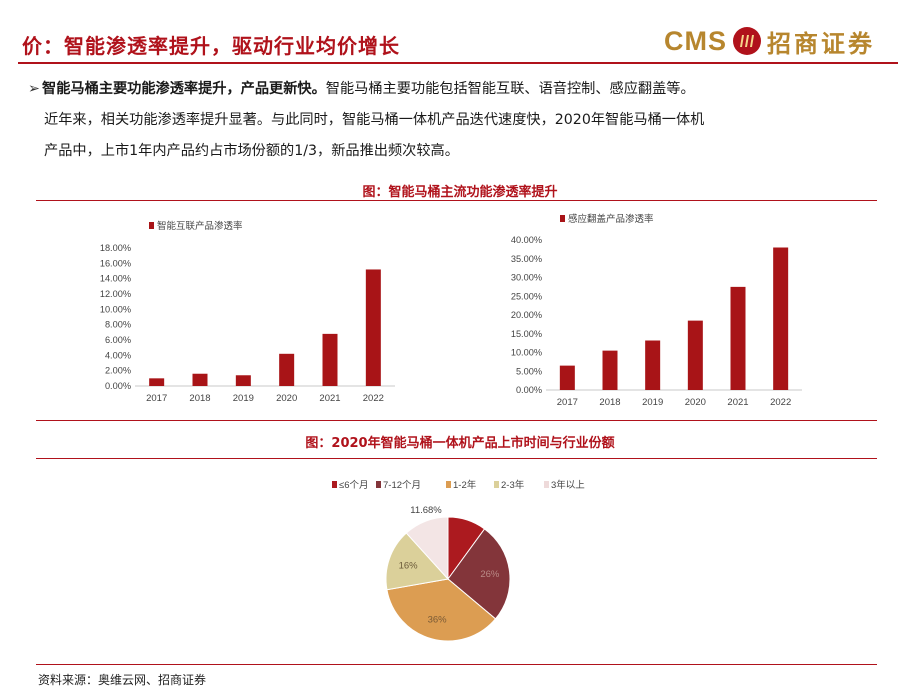 The width and height of the screenshot is (920, 690). I want to click on pie-label-3: 16%, so click(409, 565).